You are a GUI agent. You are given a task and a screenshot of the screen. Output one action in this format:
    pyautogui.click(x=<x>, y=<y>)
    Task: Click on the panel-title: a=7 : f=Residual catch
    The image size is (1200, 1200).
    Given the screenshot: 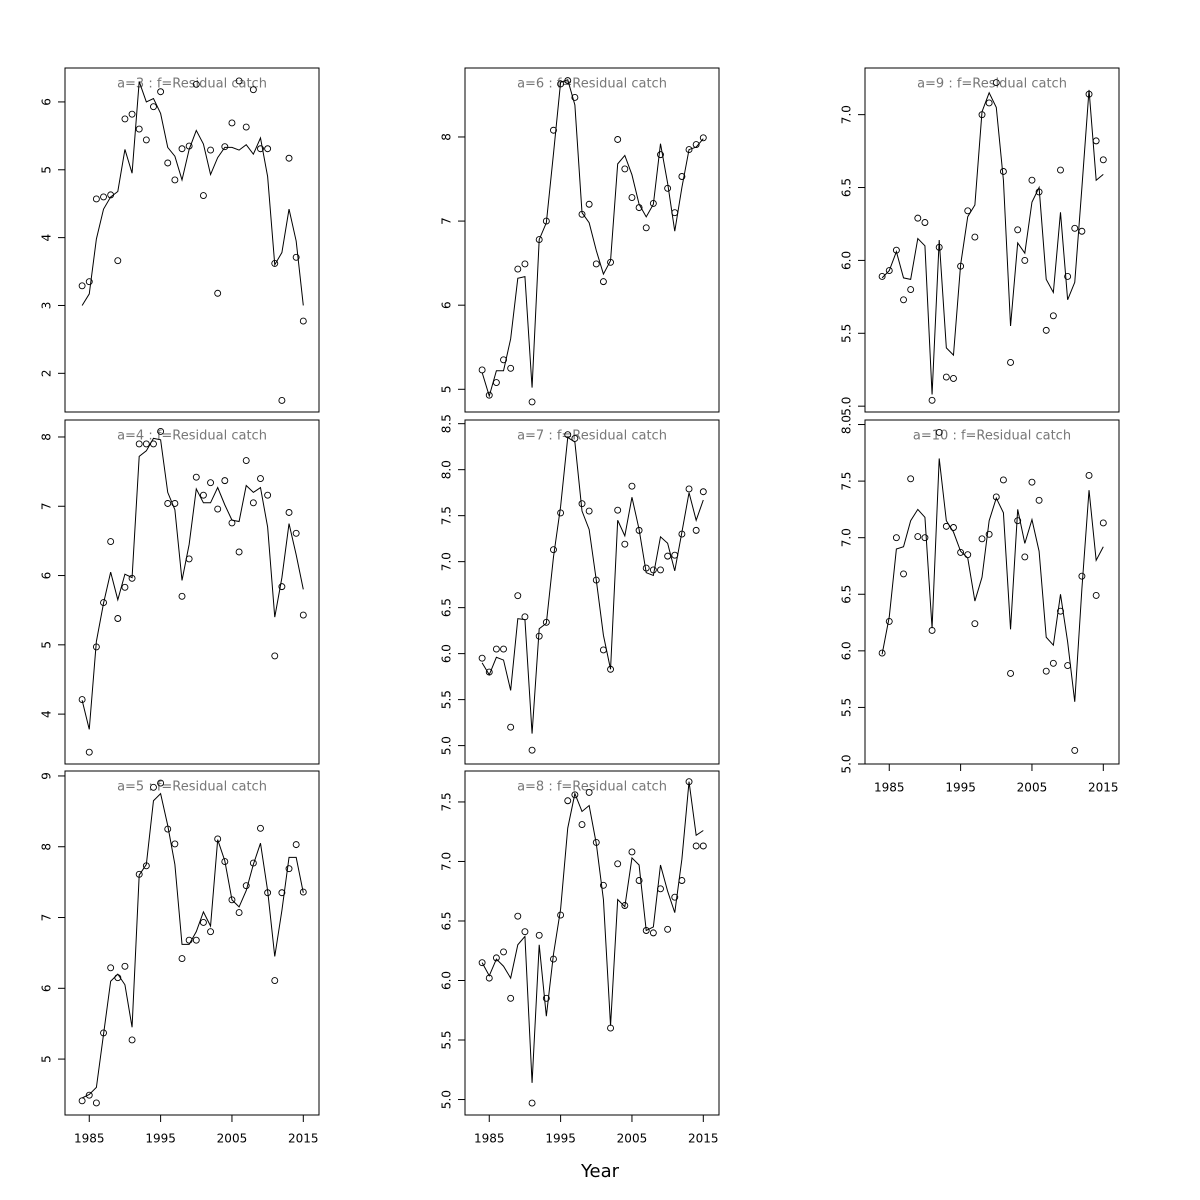 What is the action you would take?
    pyautogui.click(x=592, y=436)
    